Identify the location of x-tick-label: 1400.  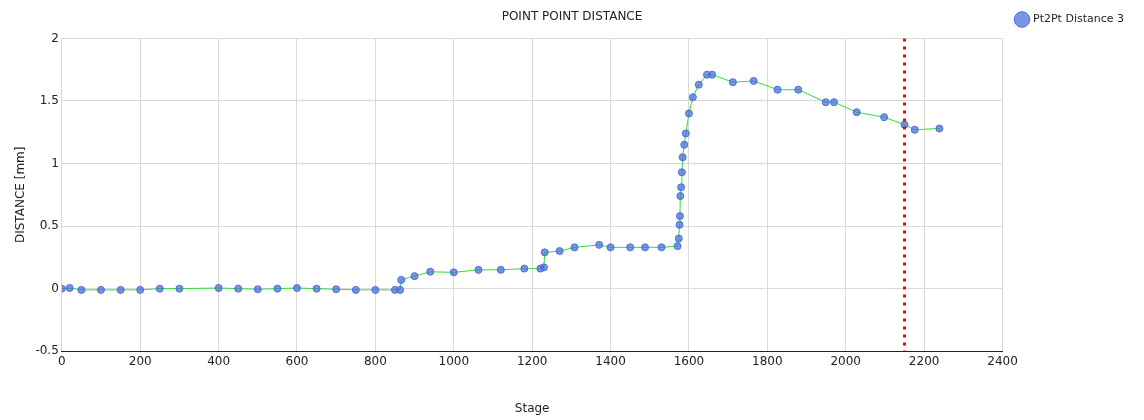
(610, 360).